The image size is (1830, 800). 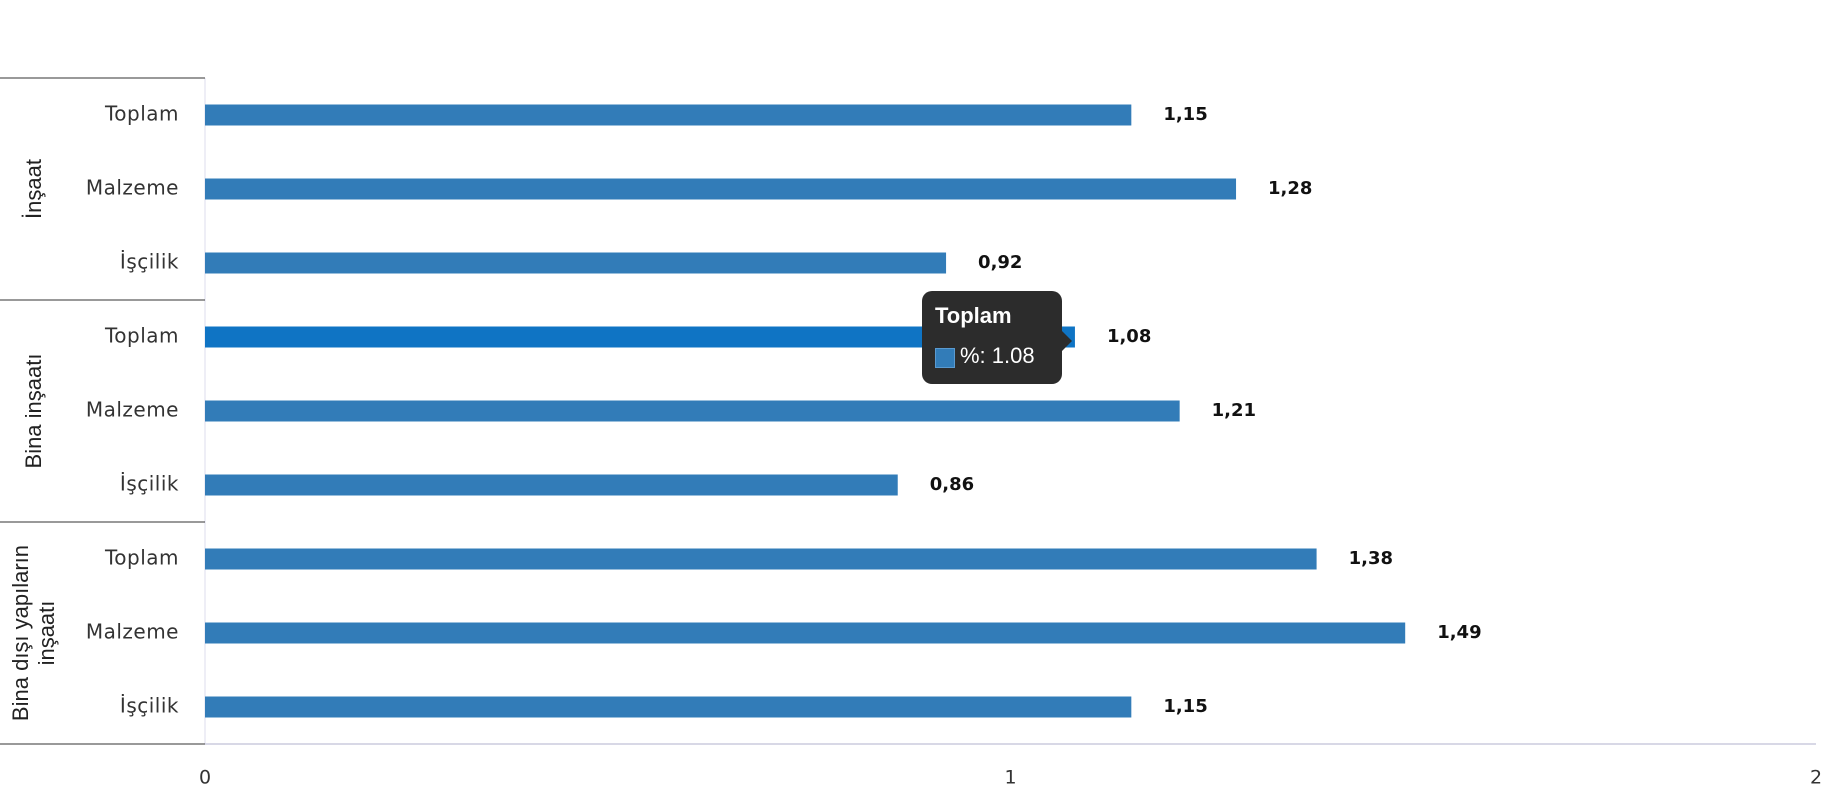 What do you see at coordinates (1010, 778) in the screenshot?
I see `x-tick-label: 1` at bounding box center [1010, 778].